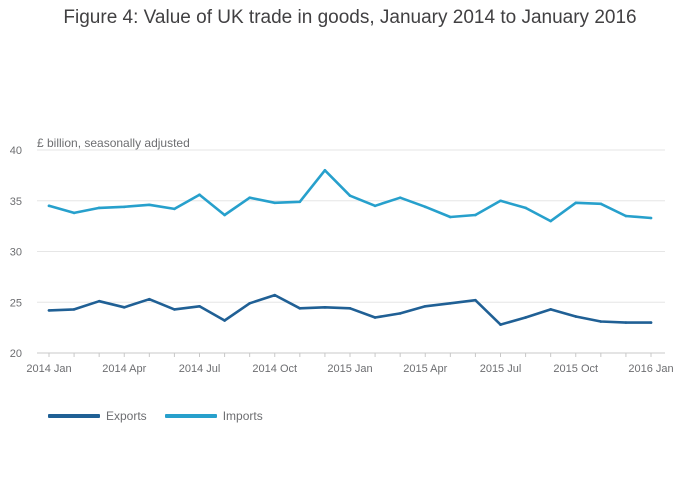 The image size is (700, 502). Describe the element at coordinates (16, 354) in the screenshot. I see `y-tick-label-20: 20` at that location.